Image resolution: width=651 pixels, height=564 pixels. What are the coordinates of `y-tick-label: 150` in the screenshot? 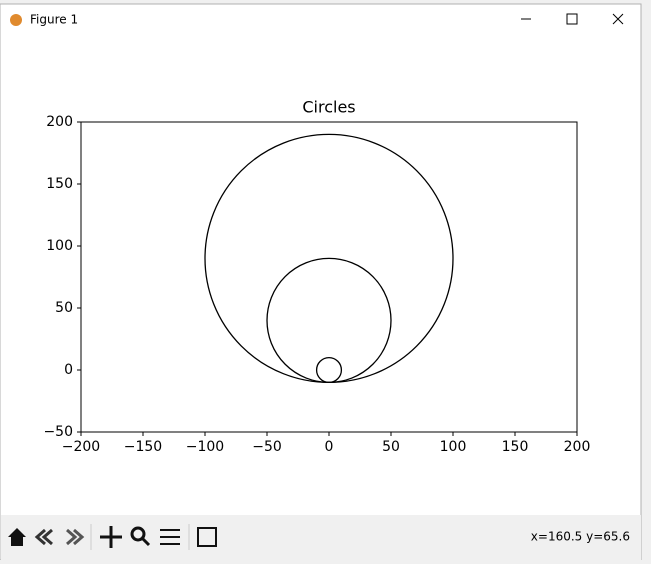 It's located at (59, 184).